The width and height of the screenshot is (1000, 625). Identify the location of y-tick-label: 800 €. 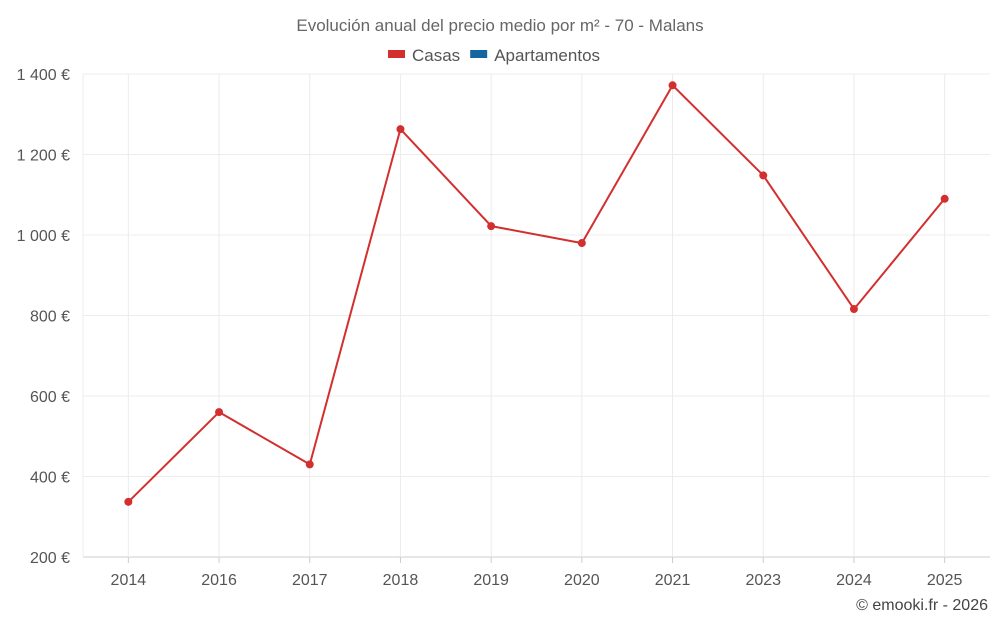
(50, 317).